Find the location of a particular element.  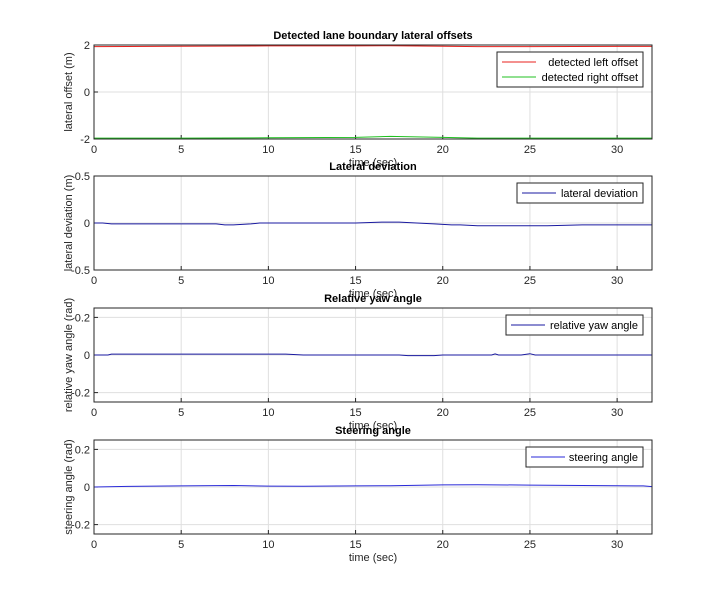

legend-entry: detected left offset is located at coordinates (593, 63).